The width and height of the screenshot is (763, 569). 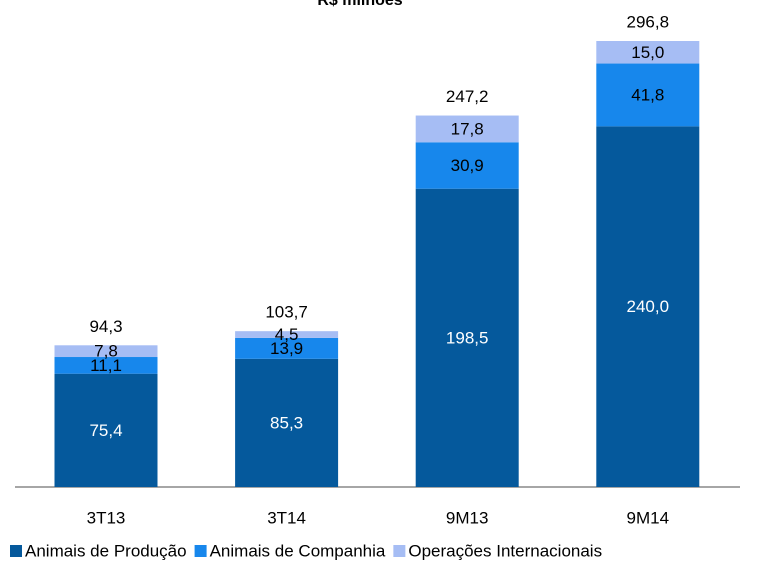 I want to click on legend-label: Animais de Companhia, so click(x=298, y=550).